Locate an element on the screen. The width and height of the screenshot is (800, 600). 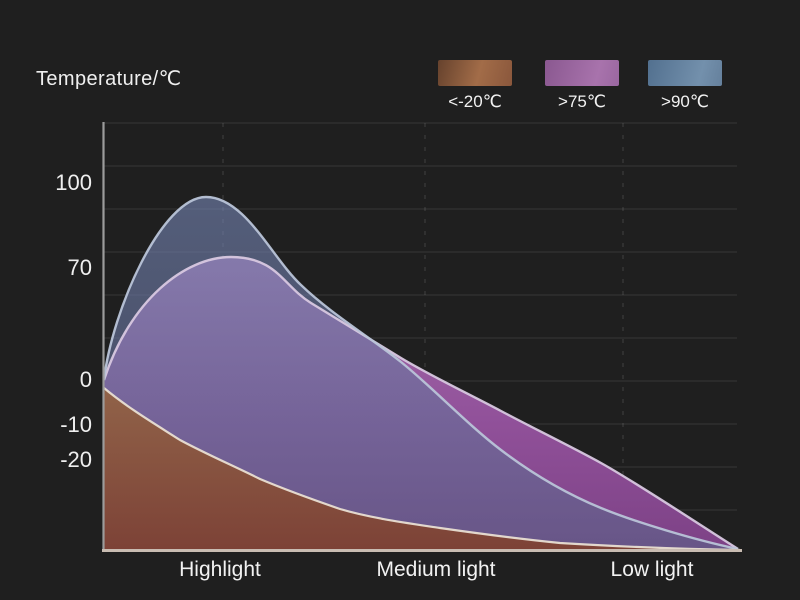
y-tick-100: 100 is located at coordinates (73, 182).